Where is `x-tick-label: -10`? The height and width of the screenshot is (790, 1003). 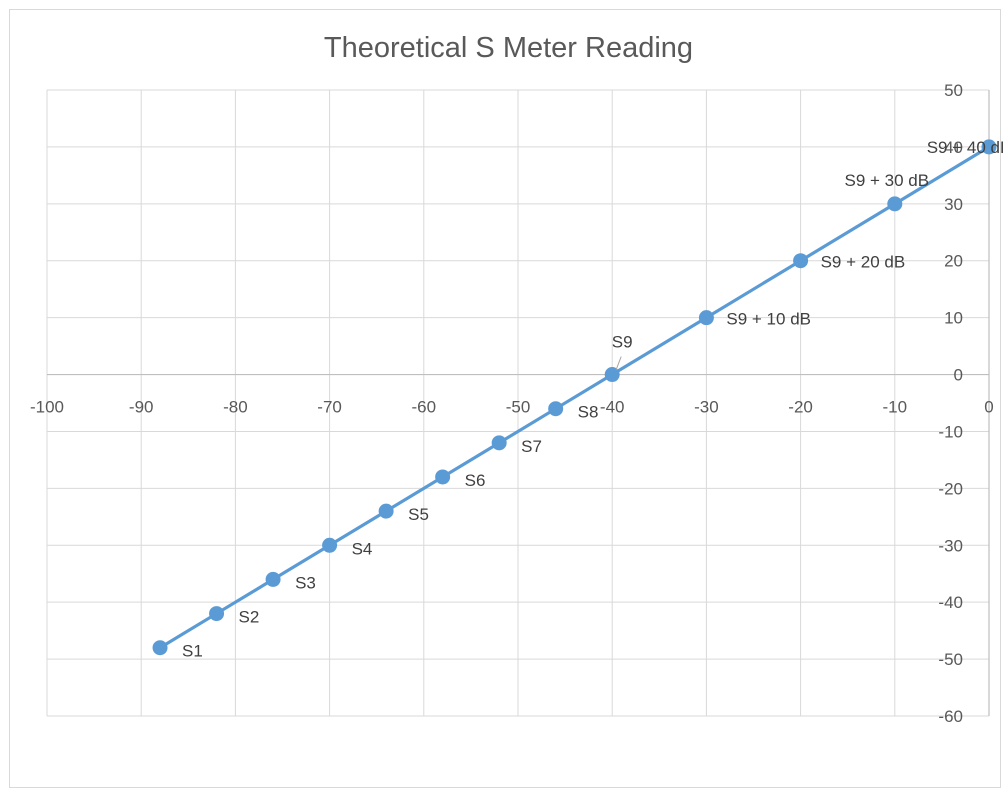 x-tick-label: -10 is located at coordinates (895, 407).